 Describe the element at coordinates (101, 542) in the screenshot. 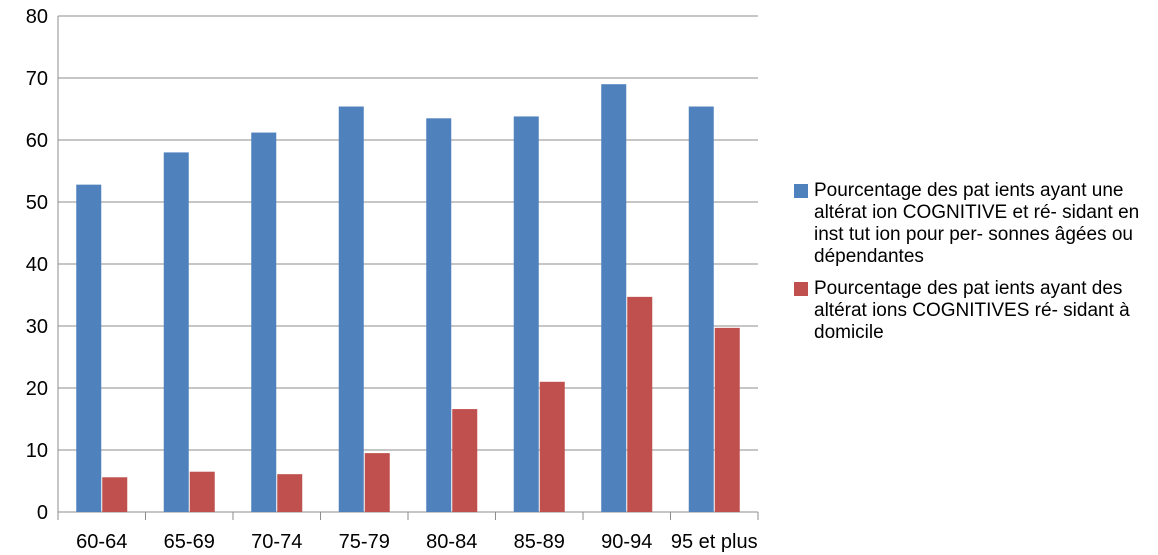

I see `x-tick-label: 60-64` at that location.